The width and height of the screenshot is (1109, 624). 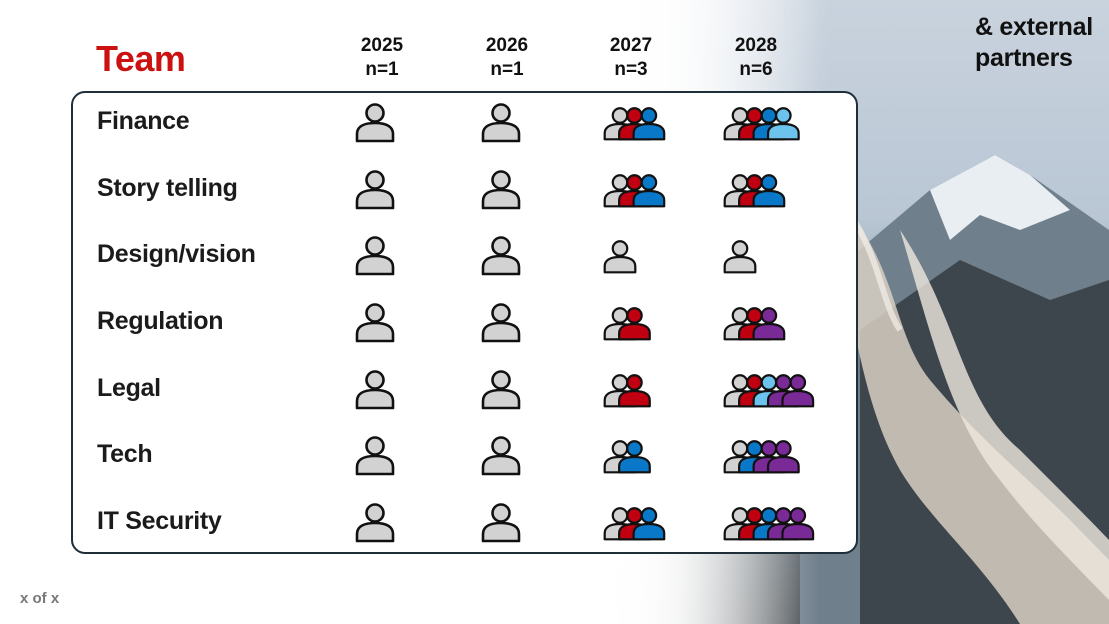 What do you see at coordinates (631, 58) in the screenshot?
I see `year-header-2027: 2027 n=3` at bounding box center [631, 58].